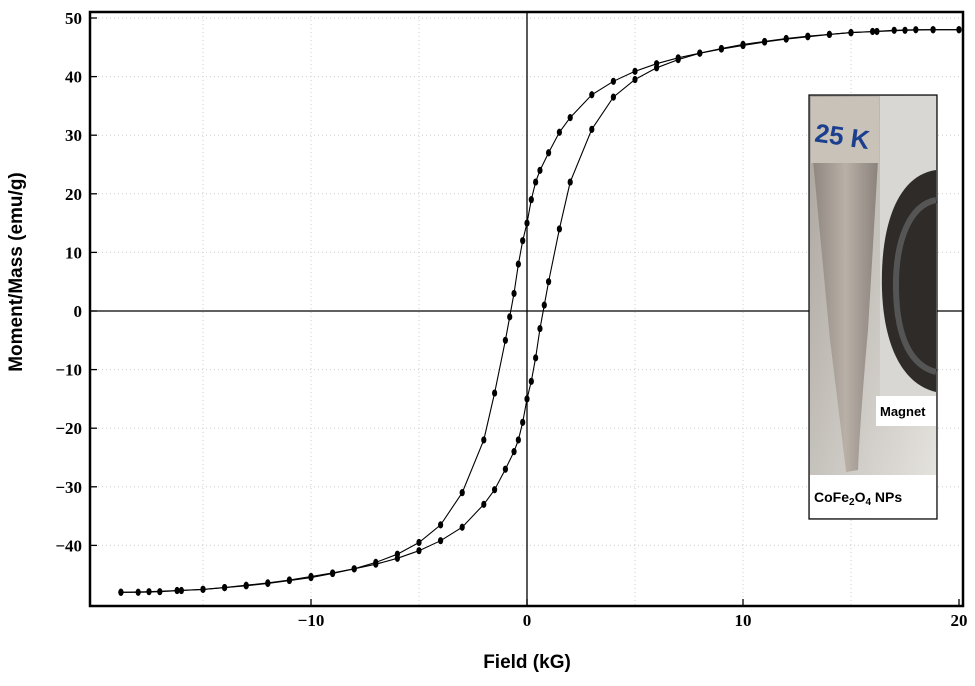 Image resolution: width=975 pixels, height=686 pixels. What do you see at coordinates (73, 77) in the screenshot?
I see `y-tick-label: 40` at bounding box center [73, 77].